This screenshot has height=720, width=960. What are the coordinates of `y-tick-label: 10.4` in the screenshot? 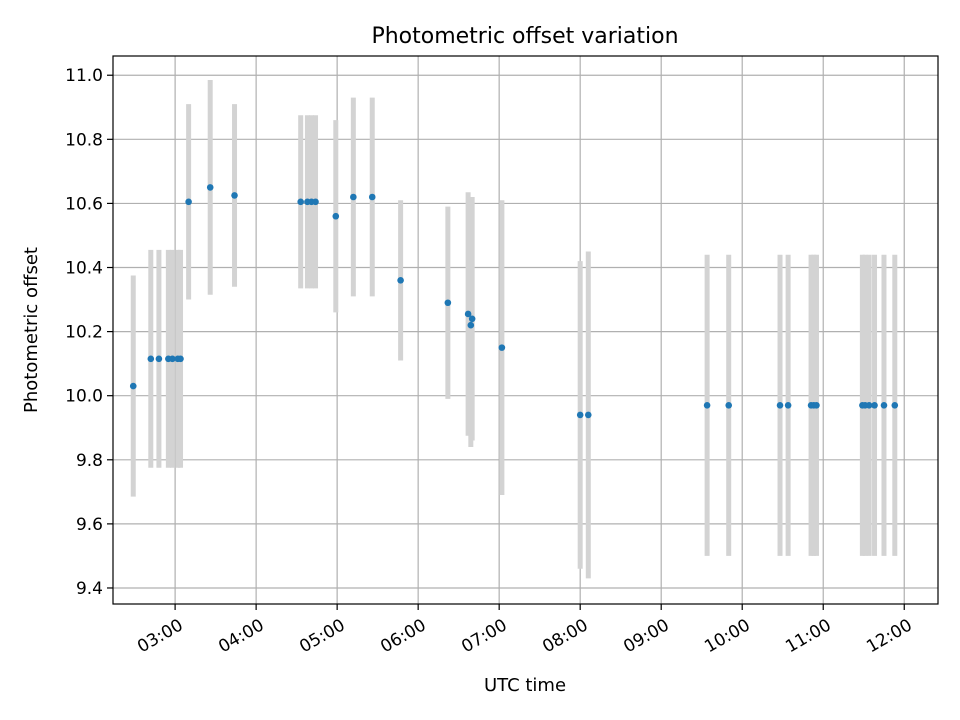 It's located at (84, 269).